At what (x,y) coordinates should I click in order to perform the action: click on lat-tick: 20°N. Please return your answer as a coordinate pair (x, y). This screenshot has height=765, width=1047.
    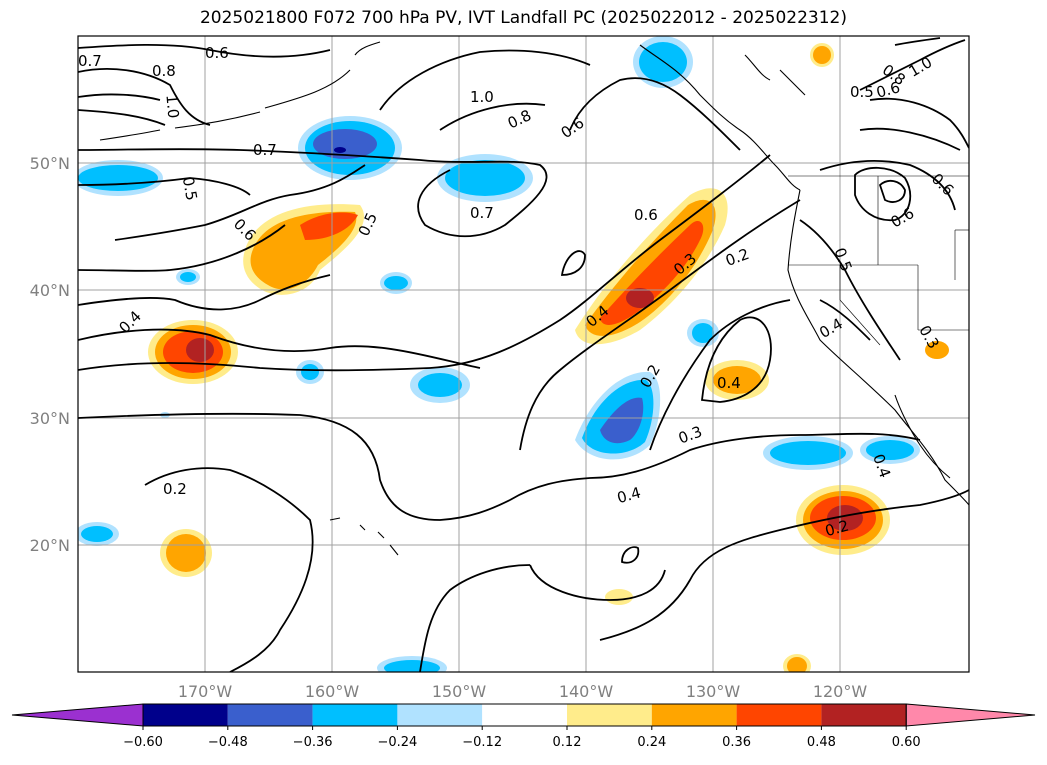
    Looking at the image, I should click on (50, 545).